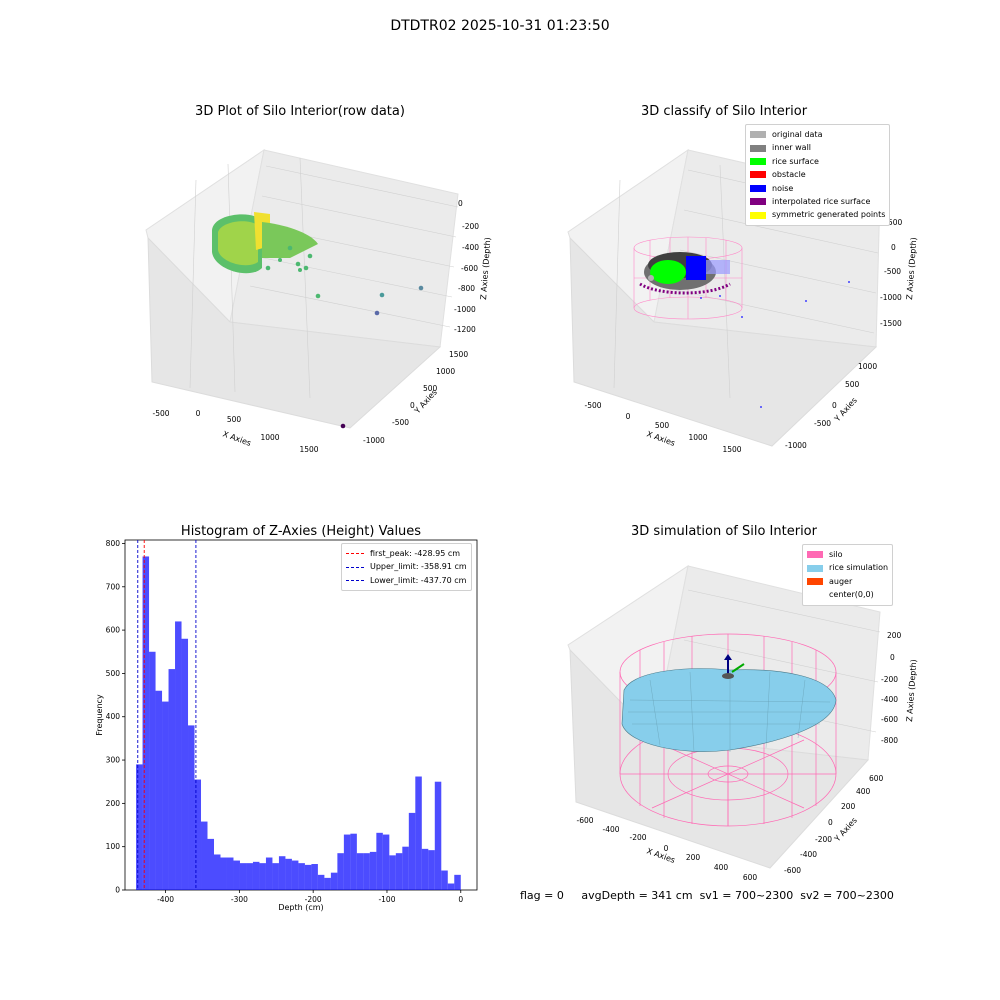  What do you see at coordinates (817, 147) in the screenshot?
I see `legend-entry: inner wall` at bounding box center [817, 147].